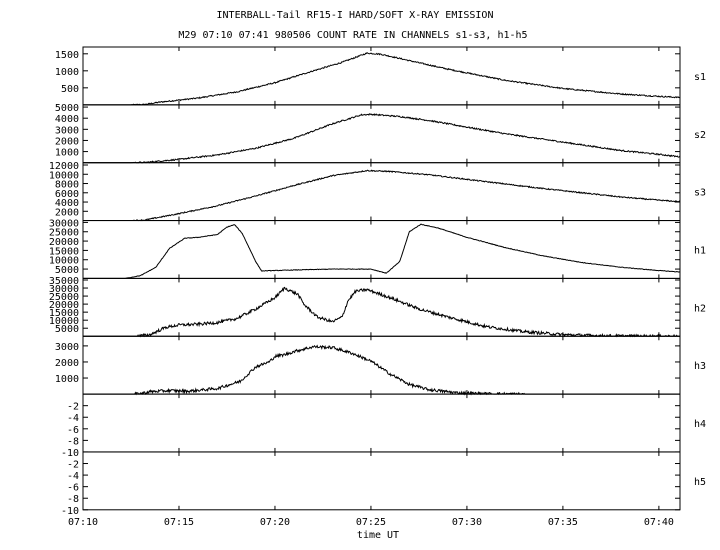 The image size is (720, 550). What do you see at coordinates (179, 522) in the screenshot?
I see `x-tick-label: 07:15` at bounding box center [179, 522].